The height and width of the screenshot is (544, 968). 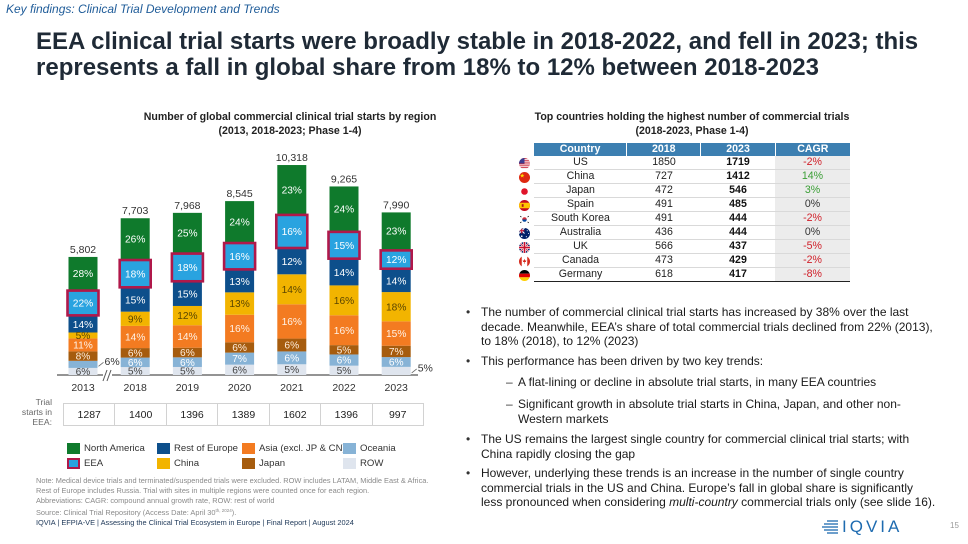 I want to click on segment-label: 16%, so click(x=292, y=232).